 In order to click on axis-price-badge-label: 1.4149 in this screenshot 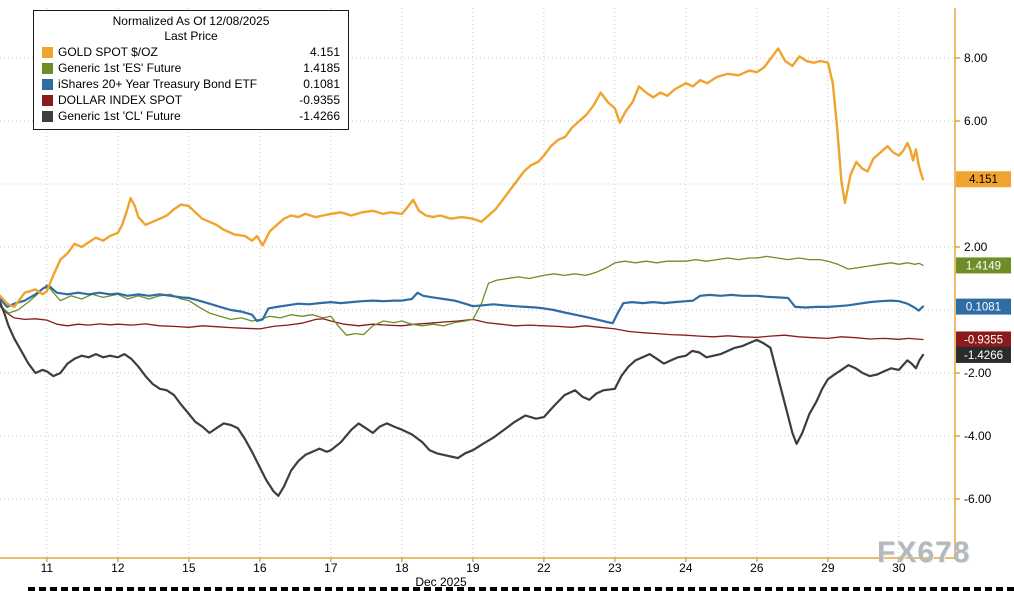, I will do `click(983, 266)`.